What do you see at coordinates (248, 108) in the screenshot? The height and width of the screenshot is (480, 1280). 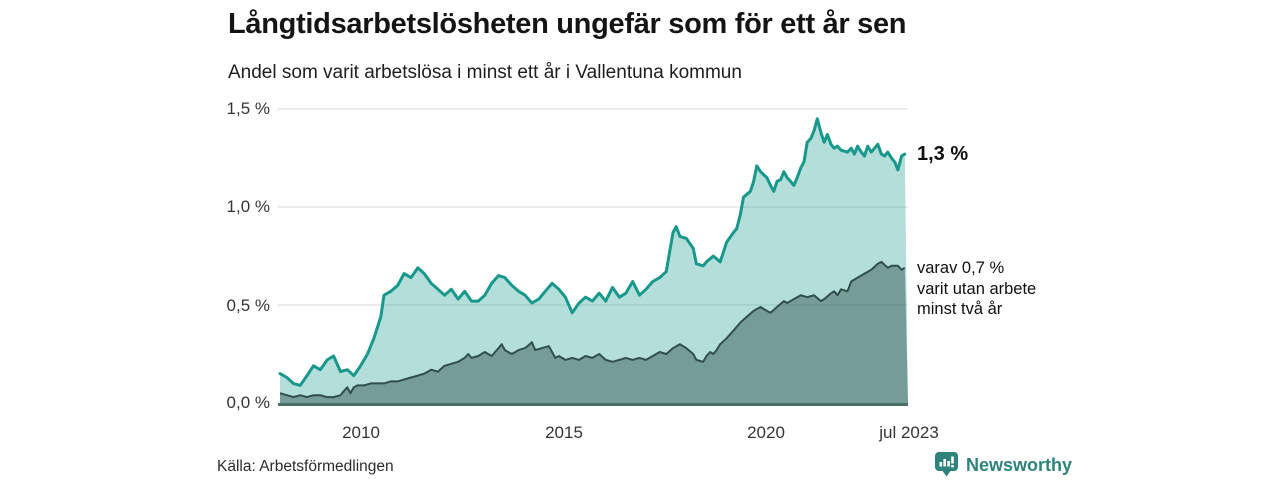 I see `y-axis-label-15: 1,5 %` at bounding box center [248, 108].